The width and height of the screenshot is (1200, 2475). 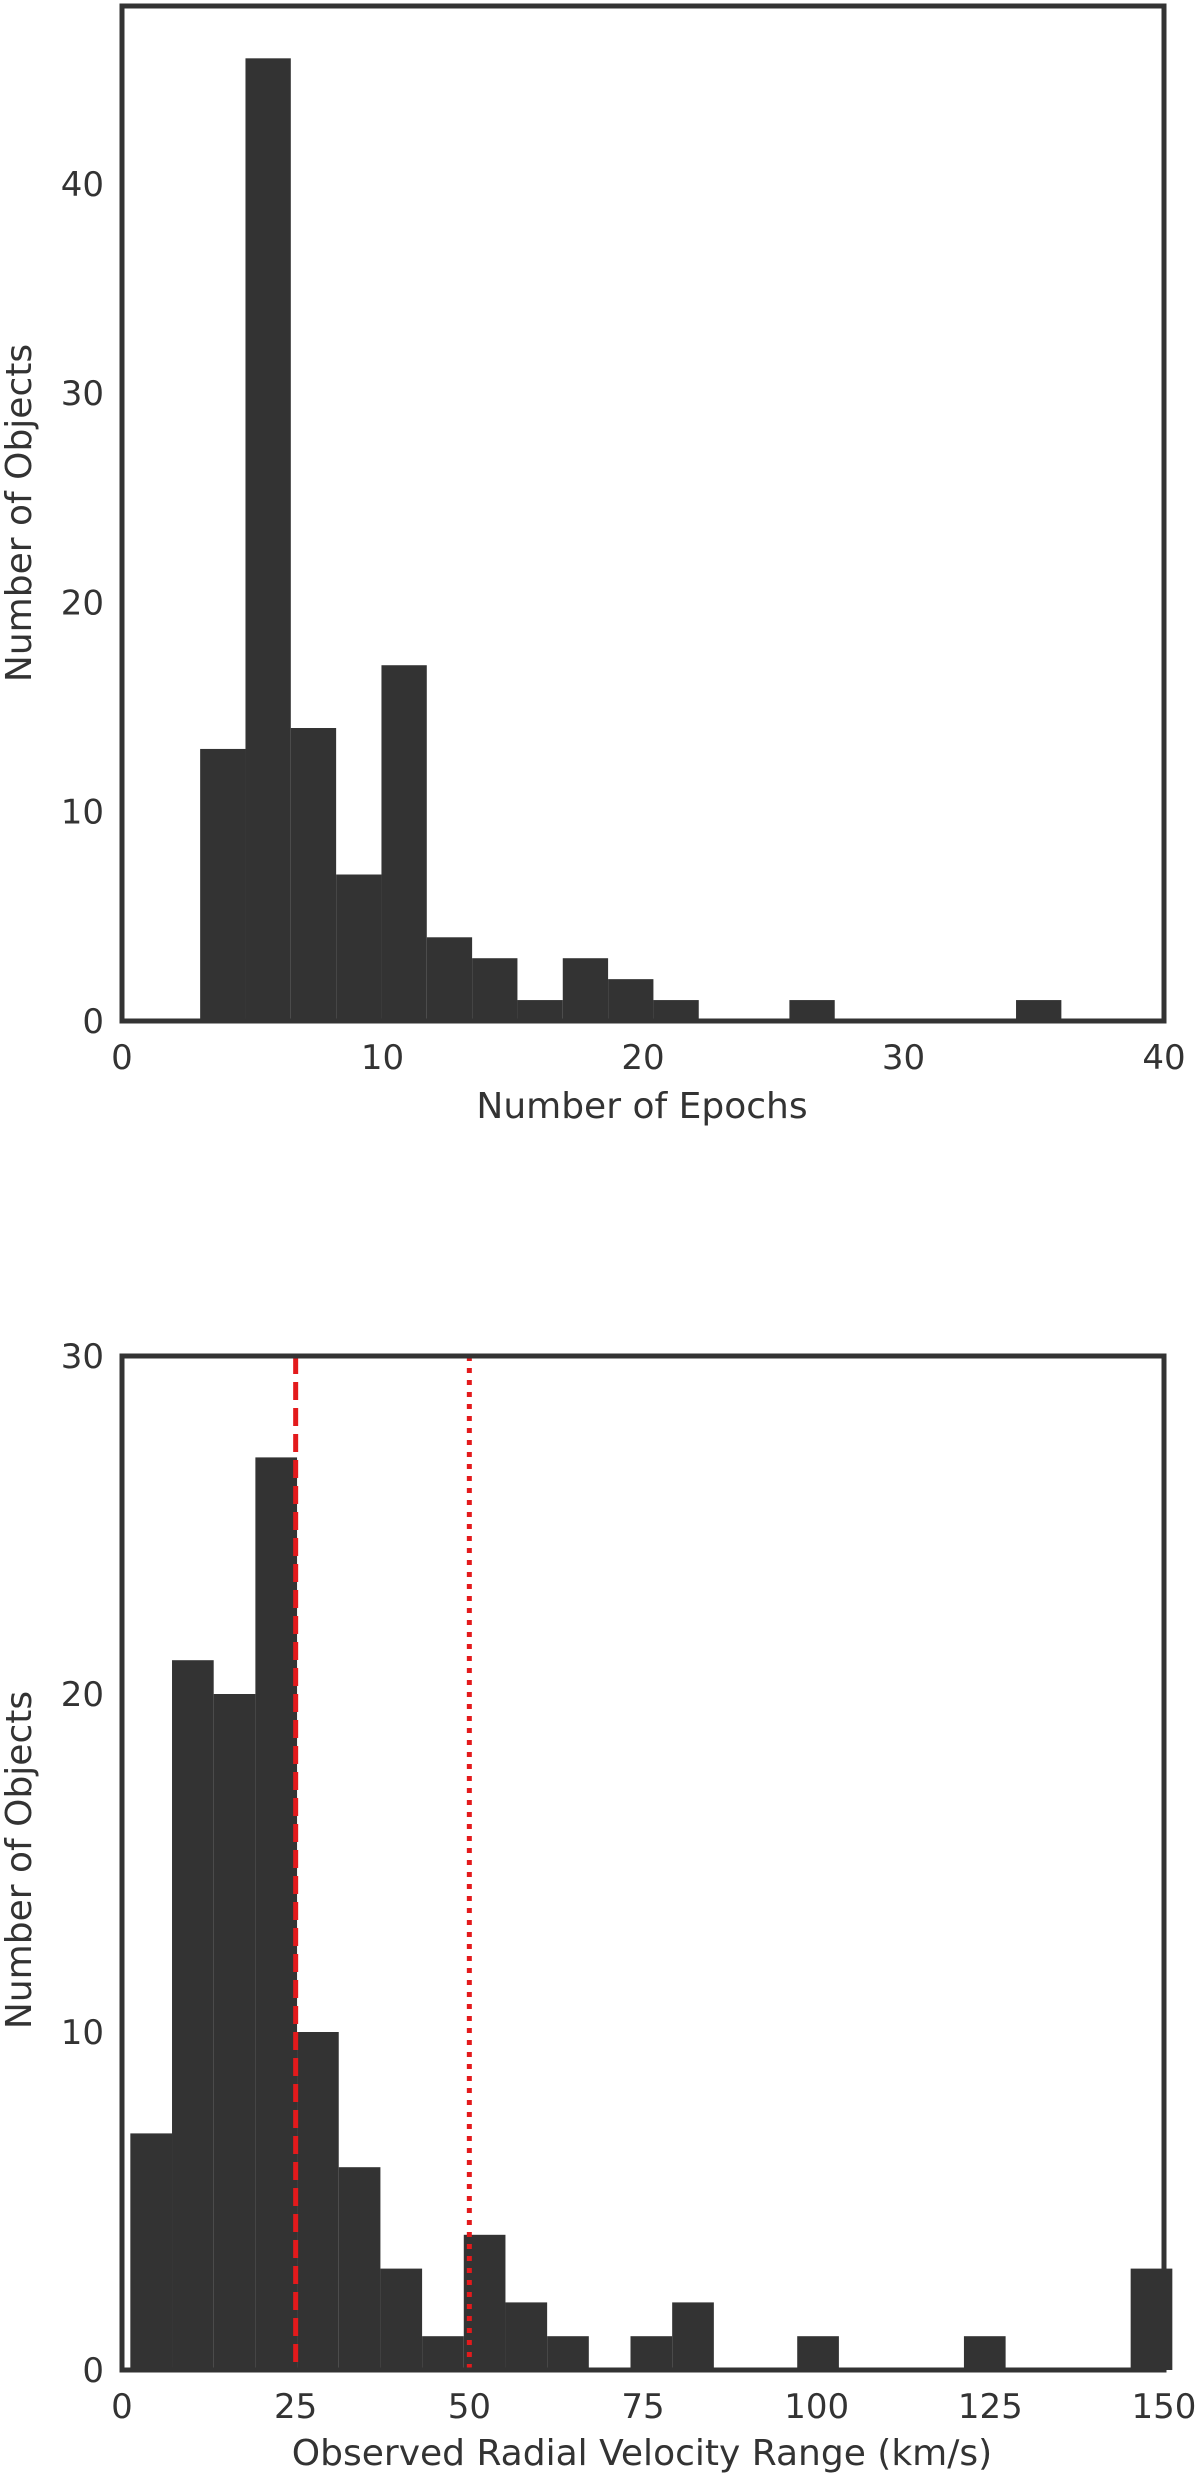 I want to click on epochs-y-tick-label: 30, so click(x=82, y=394).